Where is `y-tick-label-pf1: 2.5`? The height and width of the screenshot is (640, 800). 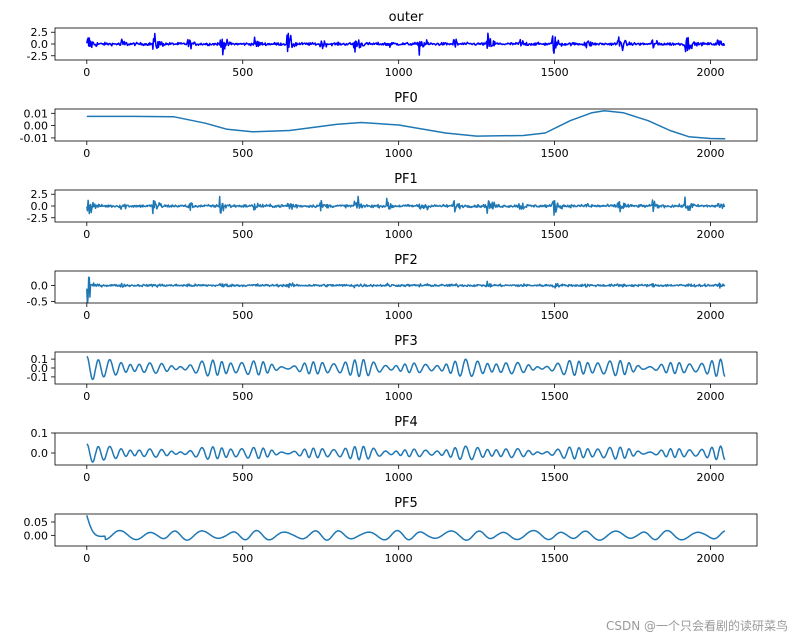 y-tick-label-pf1: 2.5 is located at coordinates (40, 194).